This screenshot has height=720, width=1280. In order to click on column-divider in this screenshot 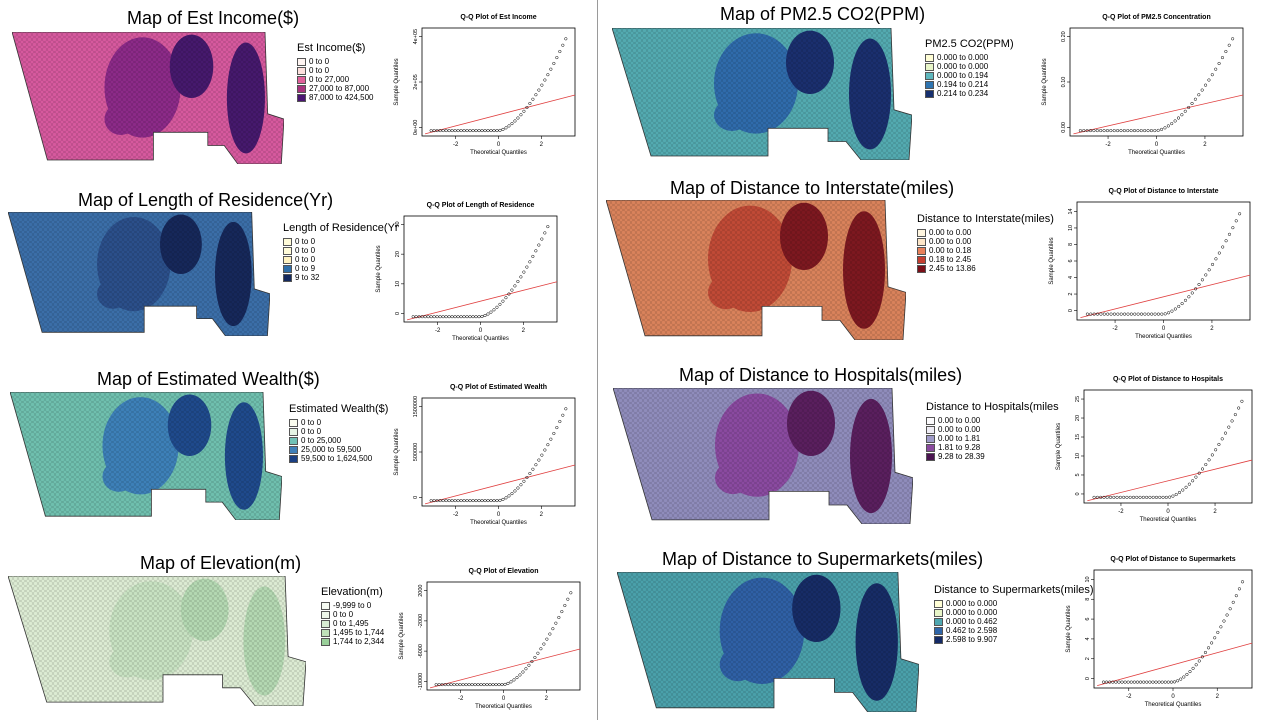, I will do `click(597, 360)`.